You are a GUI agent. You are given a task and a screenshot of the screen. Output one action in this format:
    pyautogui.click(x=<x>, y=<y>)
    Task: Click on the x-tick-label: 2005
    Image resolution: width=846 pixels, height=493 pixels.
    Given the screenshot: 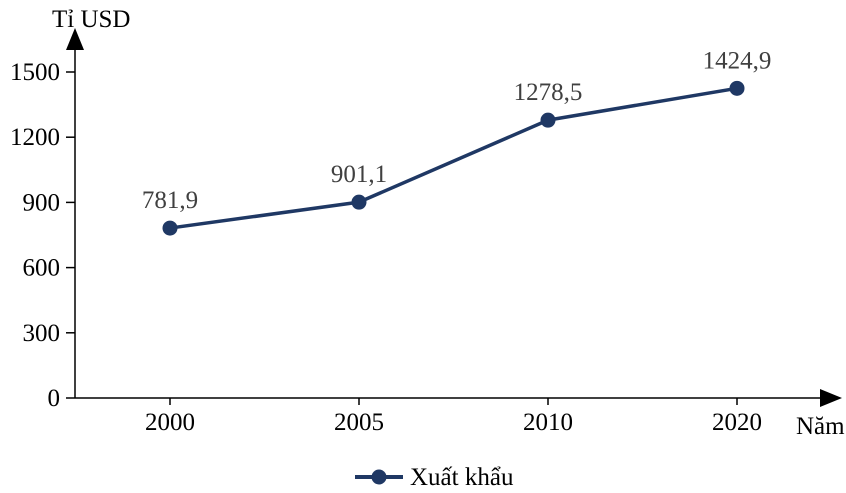 What is the action you would take?
    pyautogui.click(x=359, y=422)
    